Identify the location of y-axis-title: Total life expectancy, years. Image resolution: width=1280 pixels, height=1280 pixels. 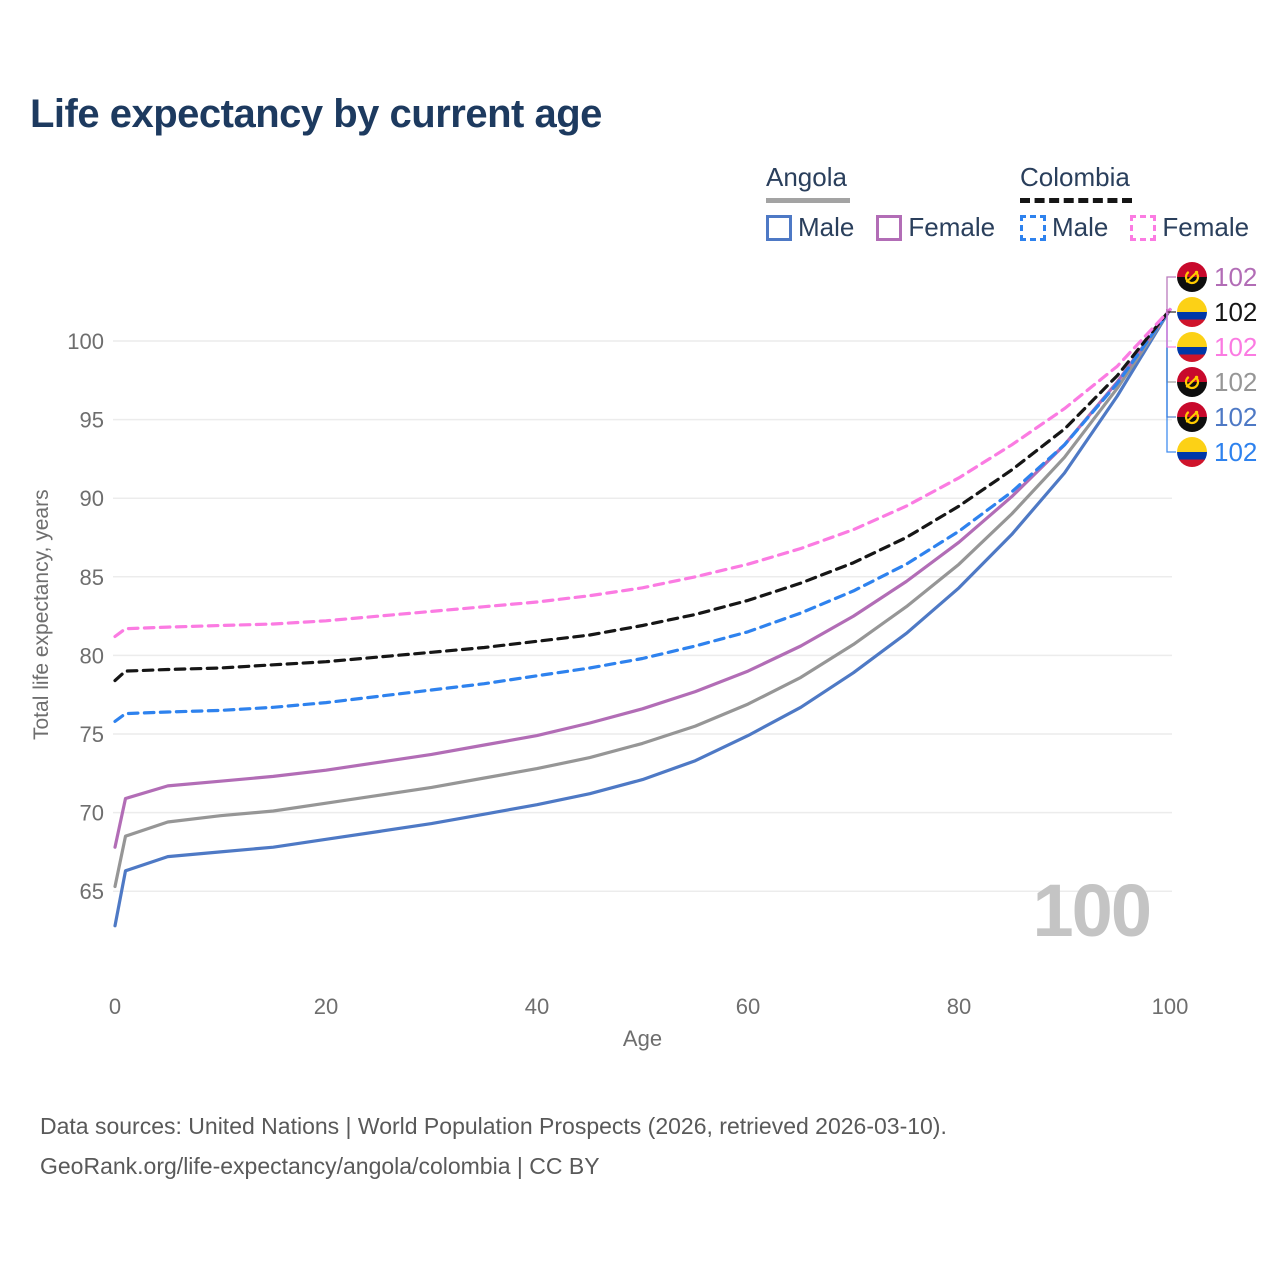
(41, 615).